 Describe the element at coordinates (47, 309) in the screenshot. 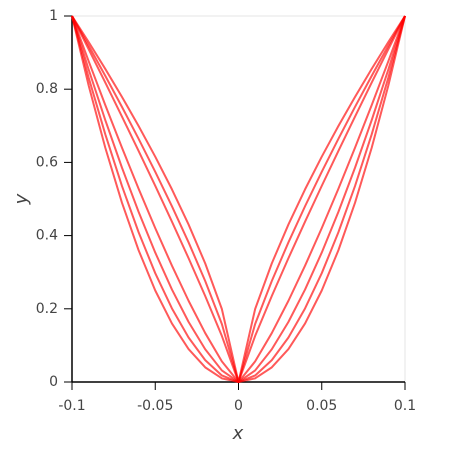

I see `y-tick-label: 0.2` at that location.